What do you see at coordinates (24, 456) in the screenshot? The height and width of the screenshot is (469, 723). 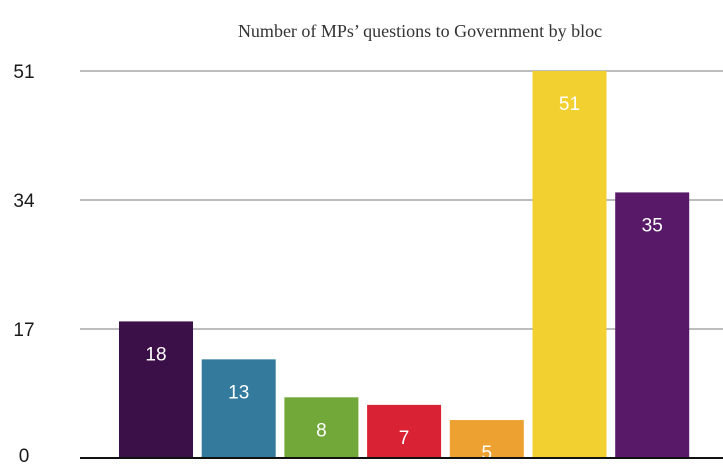 I see `y-tick-label: 0` at bounding box center [24, 456].